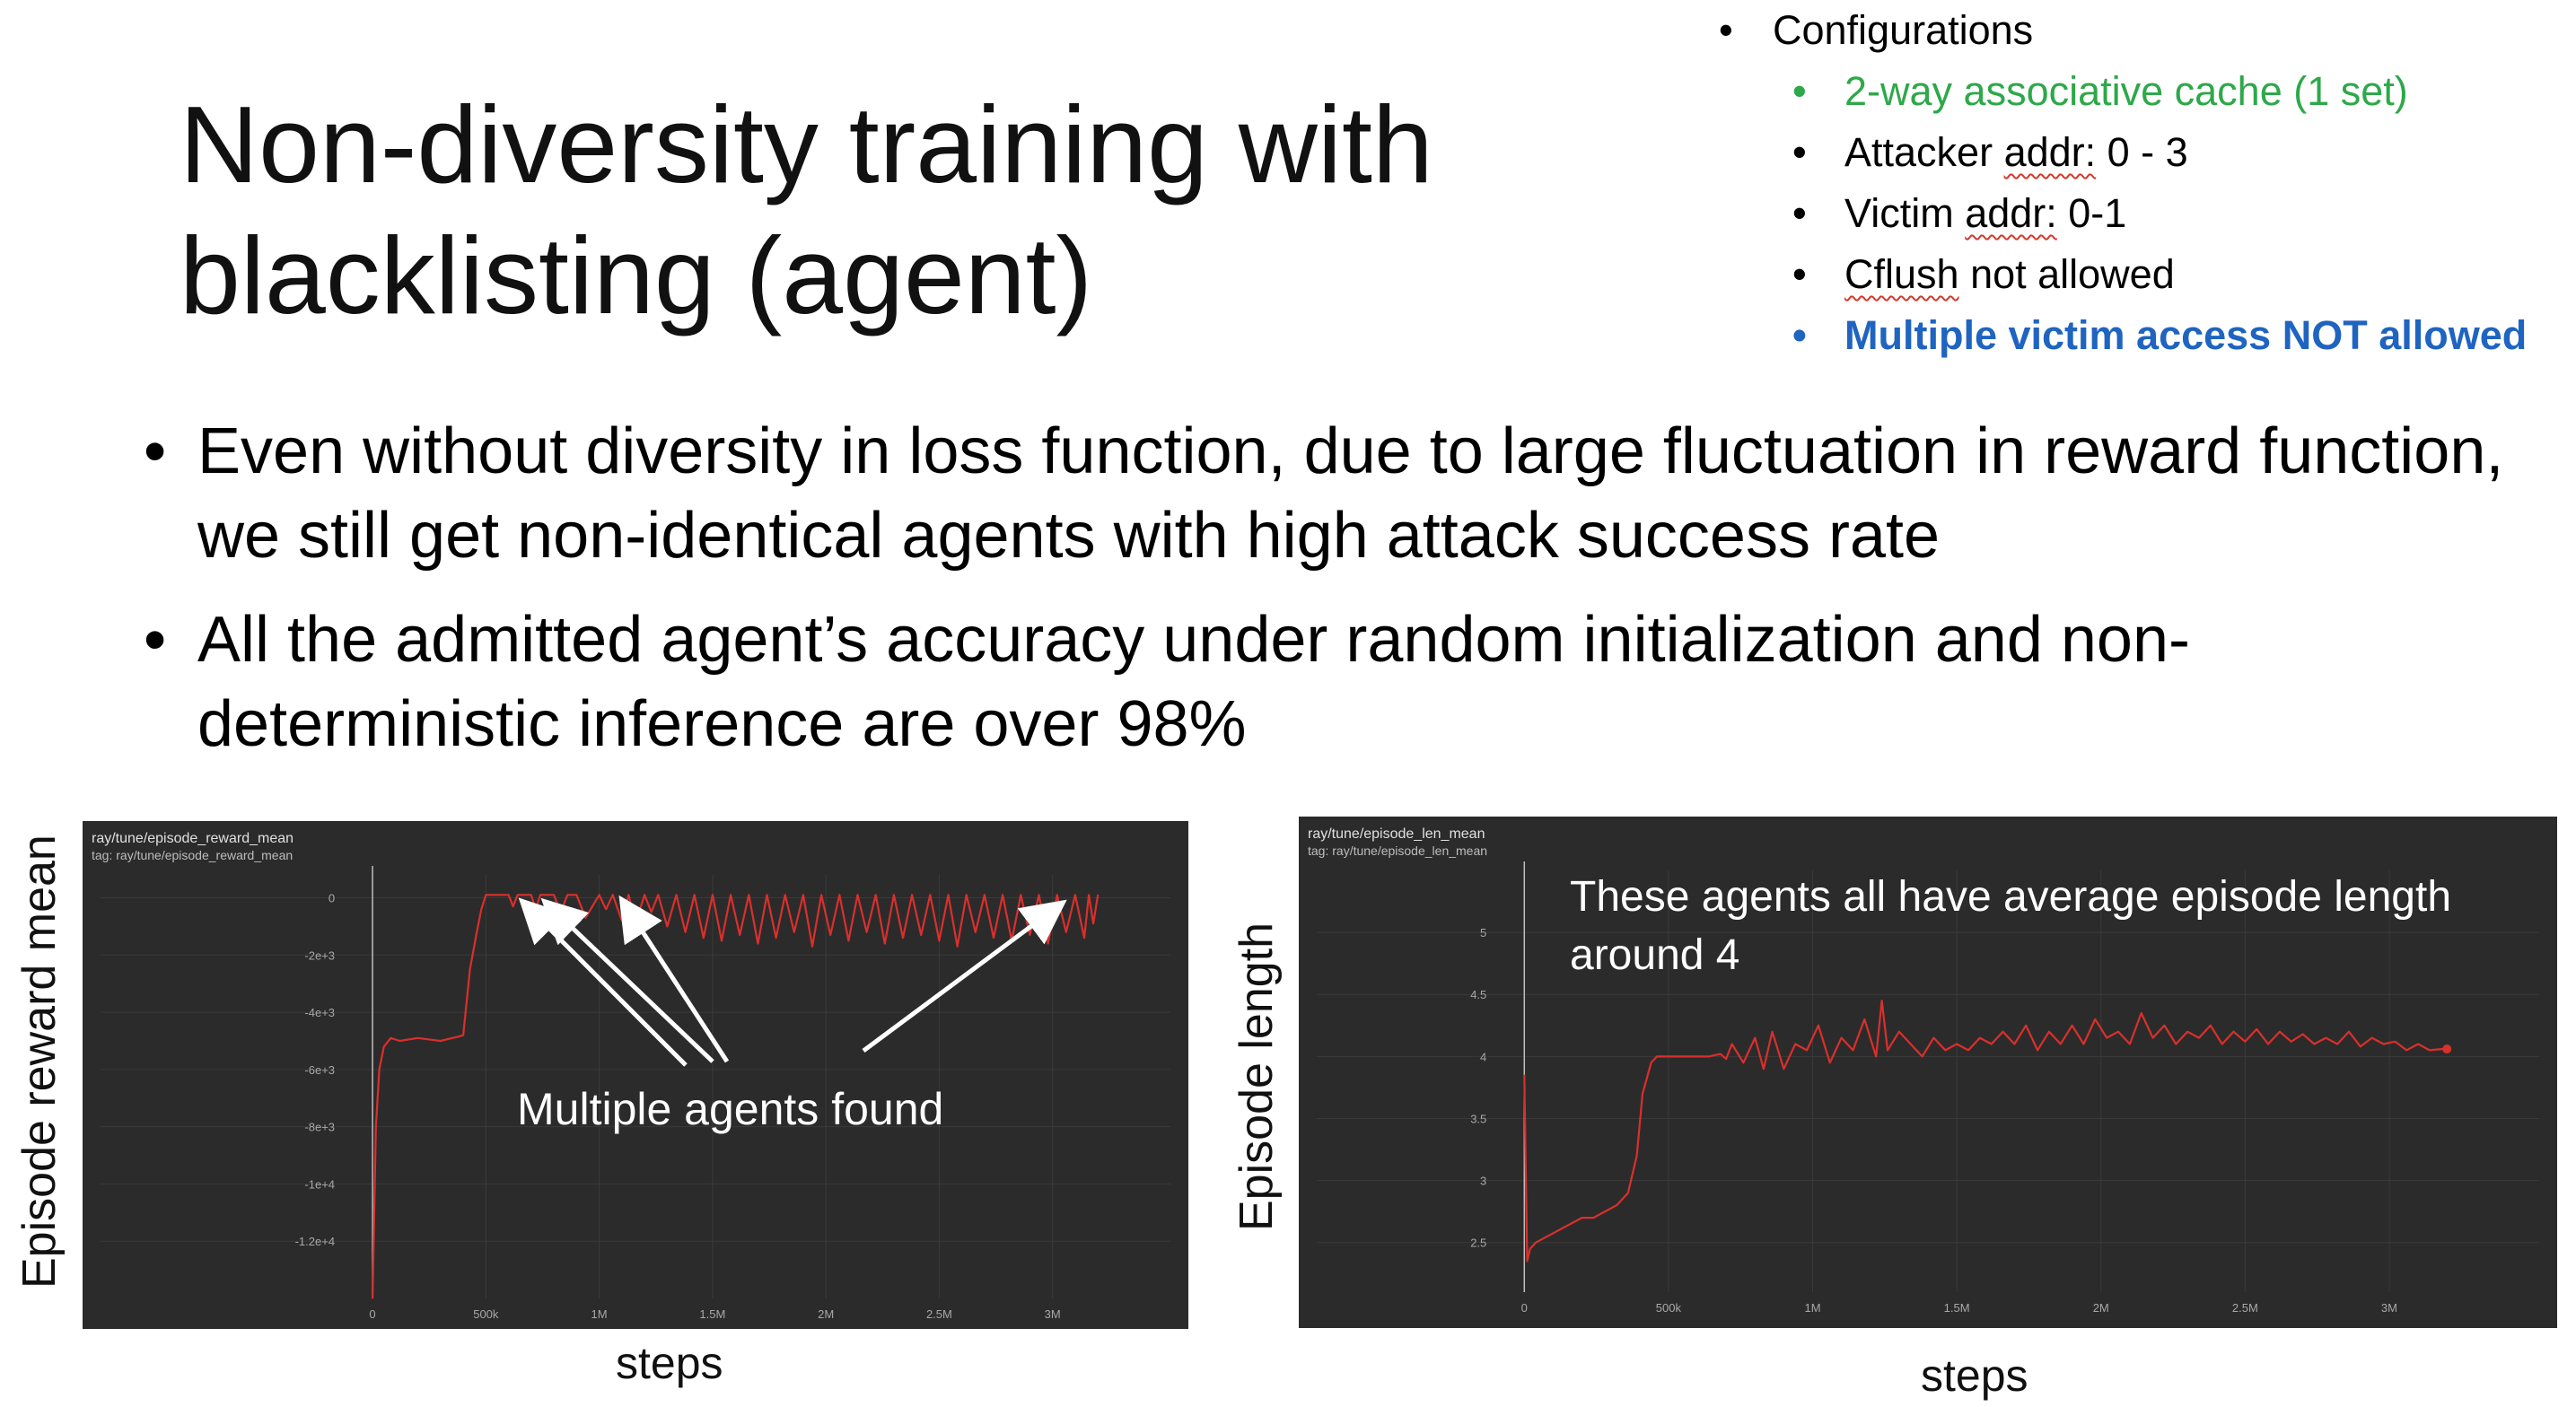 The height and width of the screenshot is (1407, 2576). What do you see at coordinates (1053, 1314) in the screenshot?
I see `x-tick-label: 3M` at bounding box center [1053, 1314].